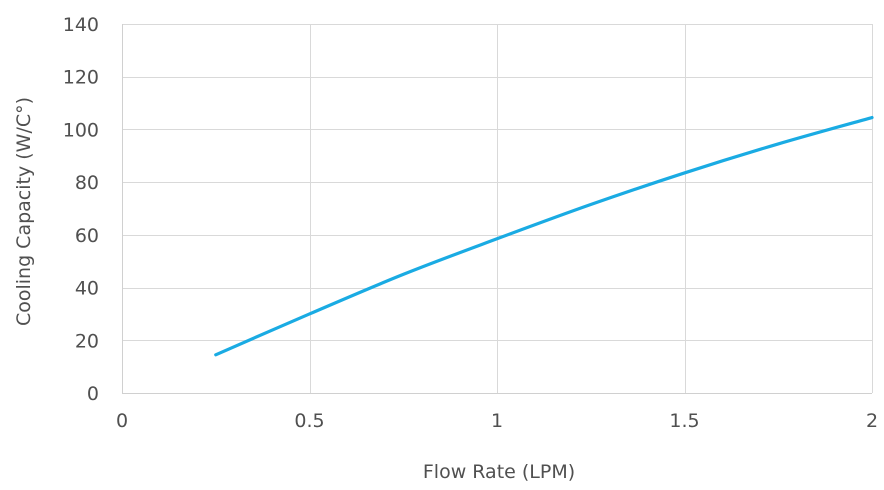  I want to click on y-tick-label: 0, so click(93, 394).